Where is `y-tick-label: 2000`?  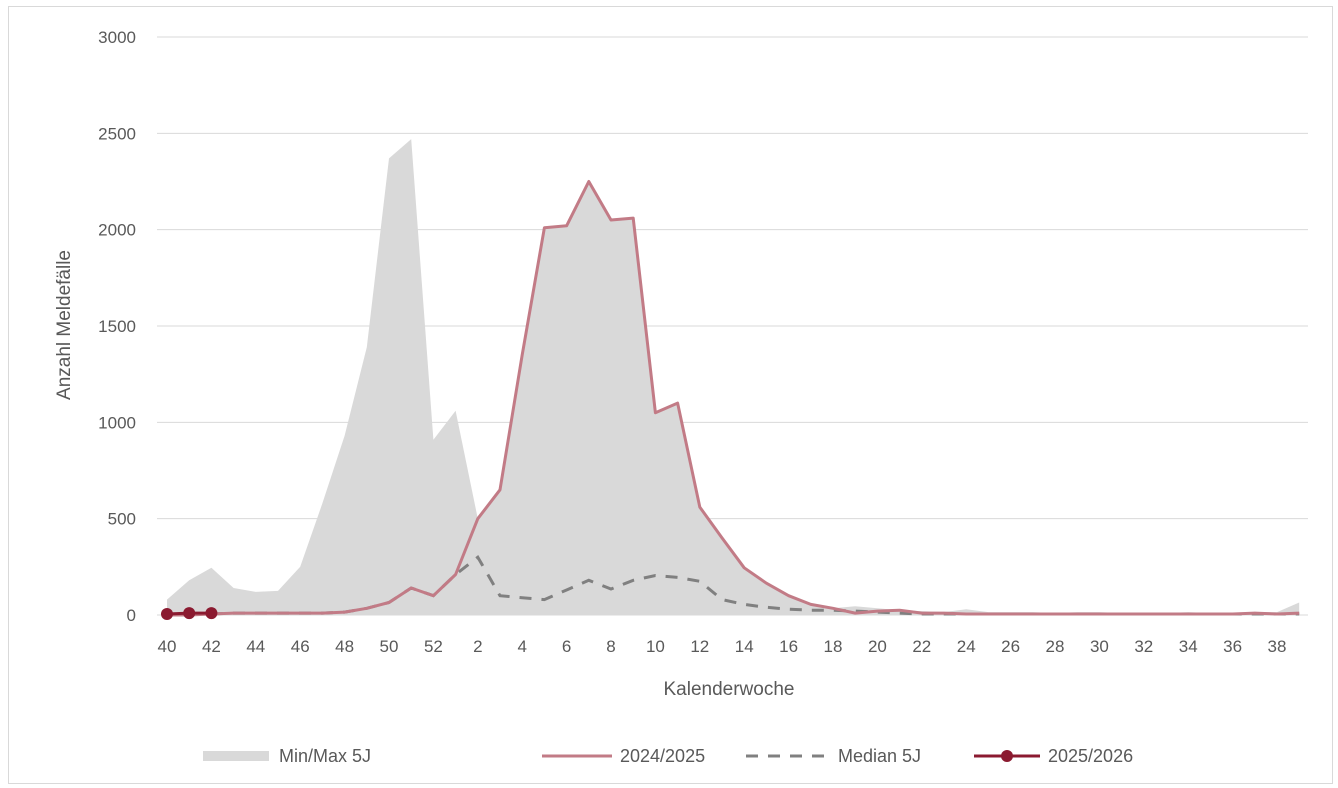 y-tick-label: 2000 is located at coordinates (117, 230).